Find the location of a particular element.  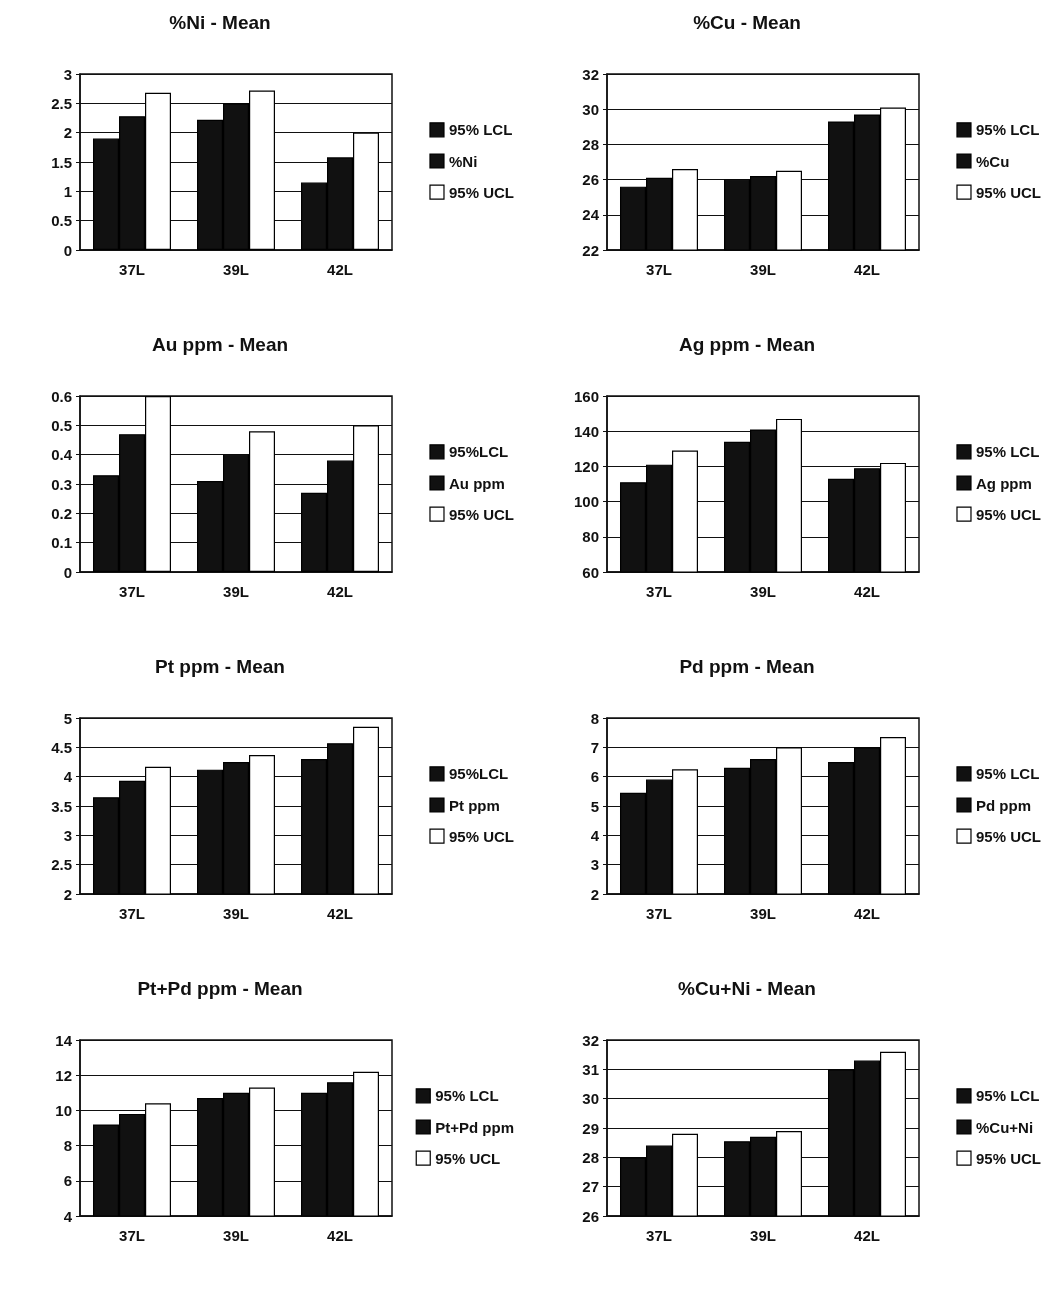

y-tick-label: 14 is located at coordinates (64, 1040).